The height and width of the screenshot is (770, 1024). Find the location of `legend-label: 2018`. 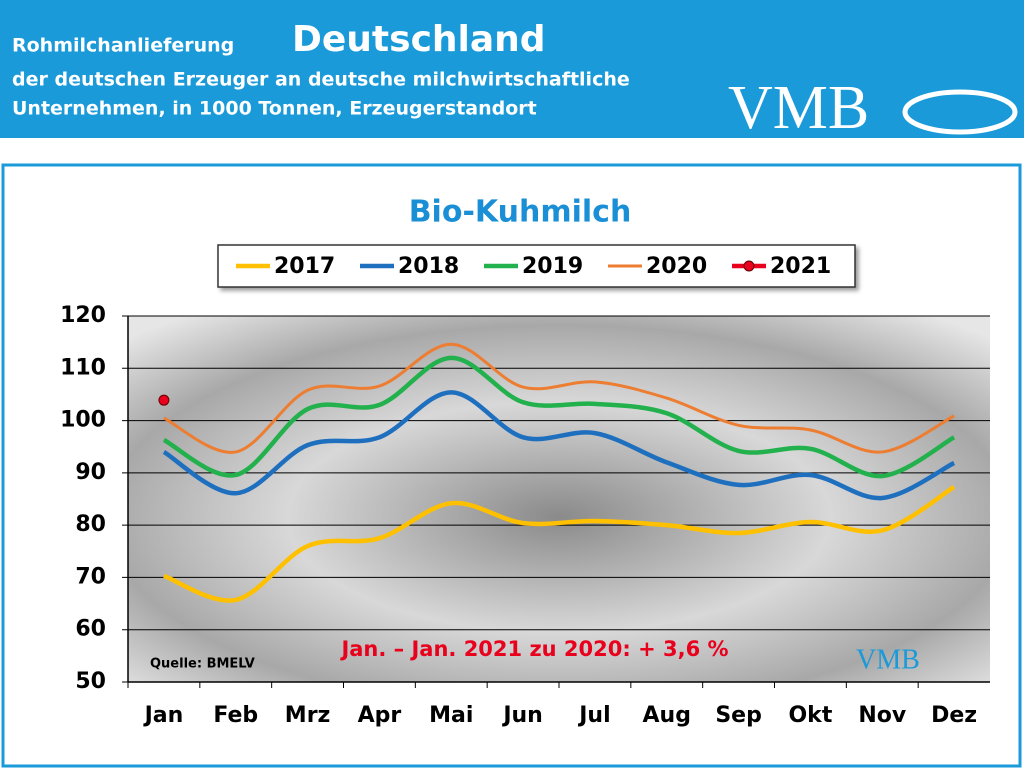

legend-label: 2018 is located at coordinates (428, 266).